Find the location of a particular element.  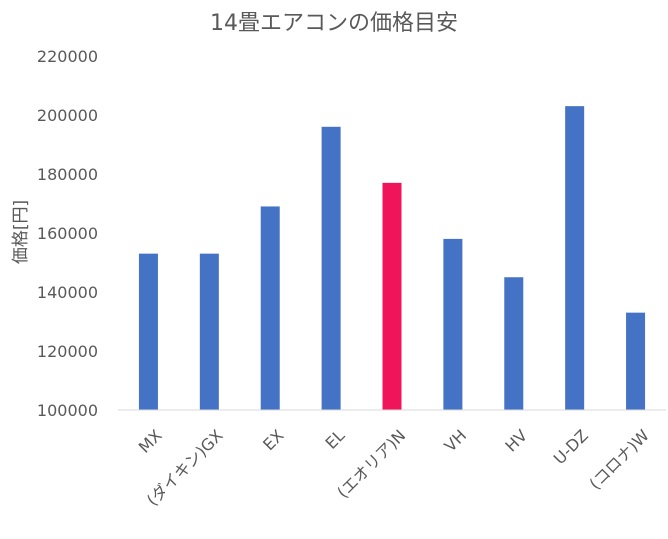

x-axis-labels: MX(ダイキン)GX EX EL(エオリア)N VH HV U-DZ(コロナ)W is located at coordinates (394, 468).